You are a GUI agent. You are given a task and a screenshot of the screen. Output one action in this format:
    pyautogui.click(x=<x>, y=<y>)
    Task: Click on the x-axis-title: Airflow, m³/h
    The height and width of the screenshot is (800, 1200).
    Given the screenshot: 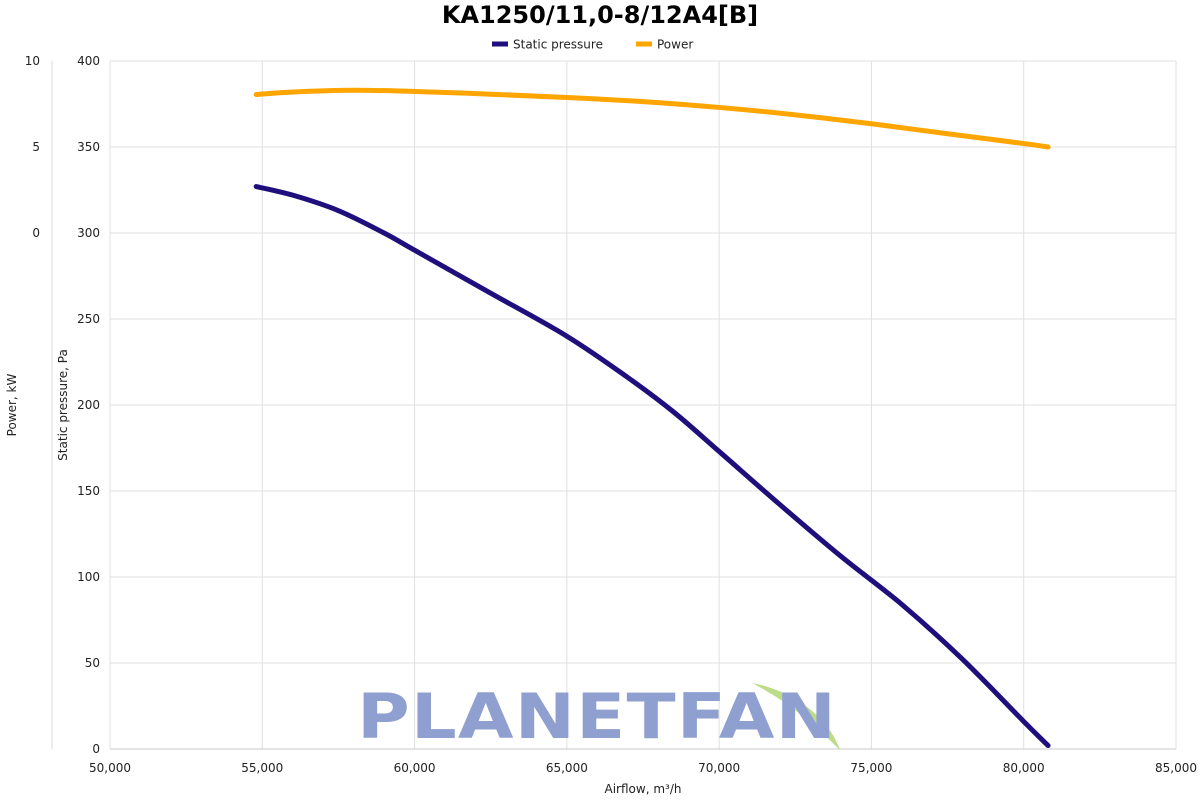 What is the action you would take?
    pyautogui.click(x=643, y=789)
    